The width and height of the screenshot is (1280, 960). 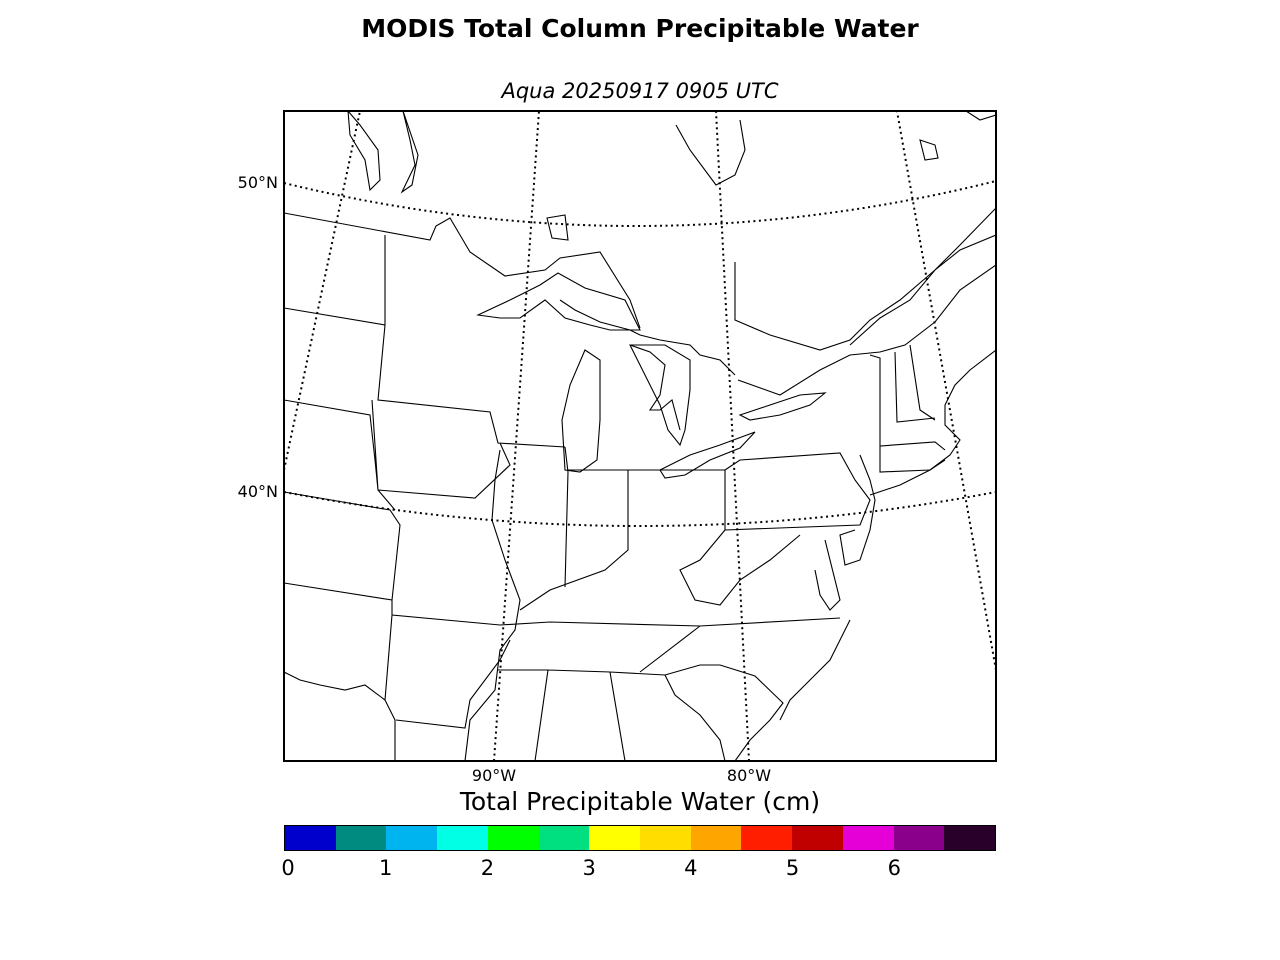 I want to click on meridian-90w, so click(x=516, y=436).